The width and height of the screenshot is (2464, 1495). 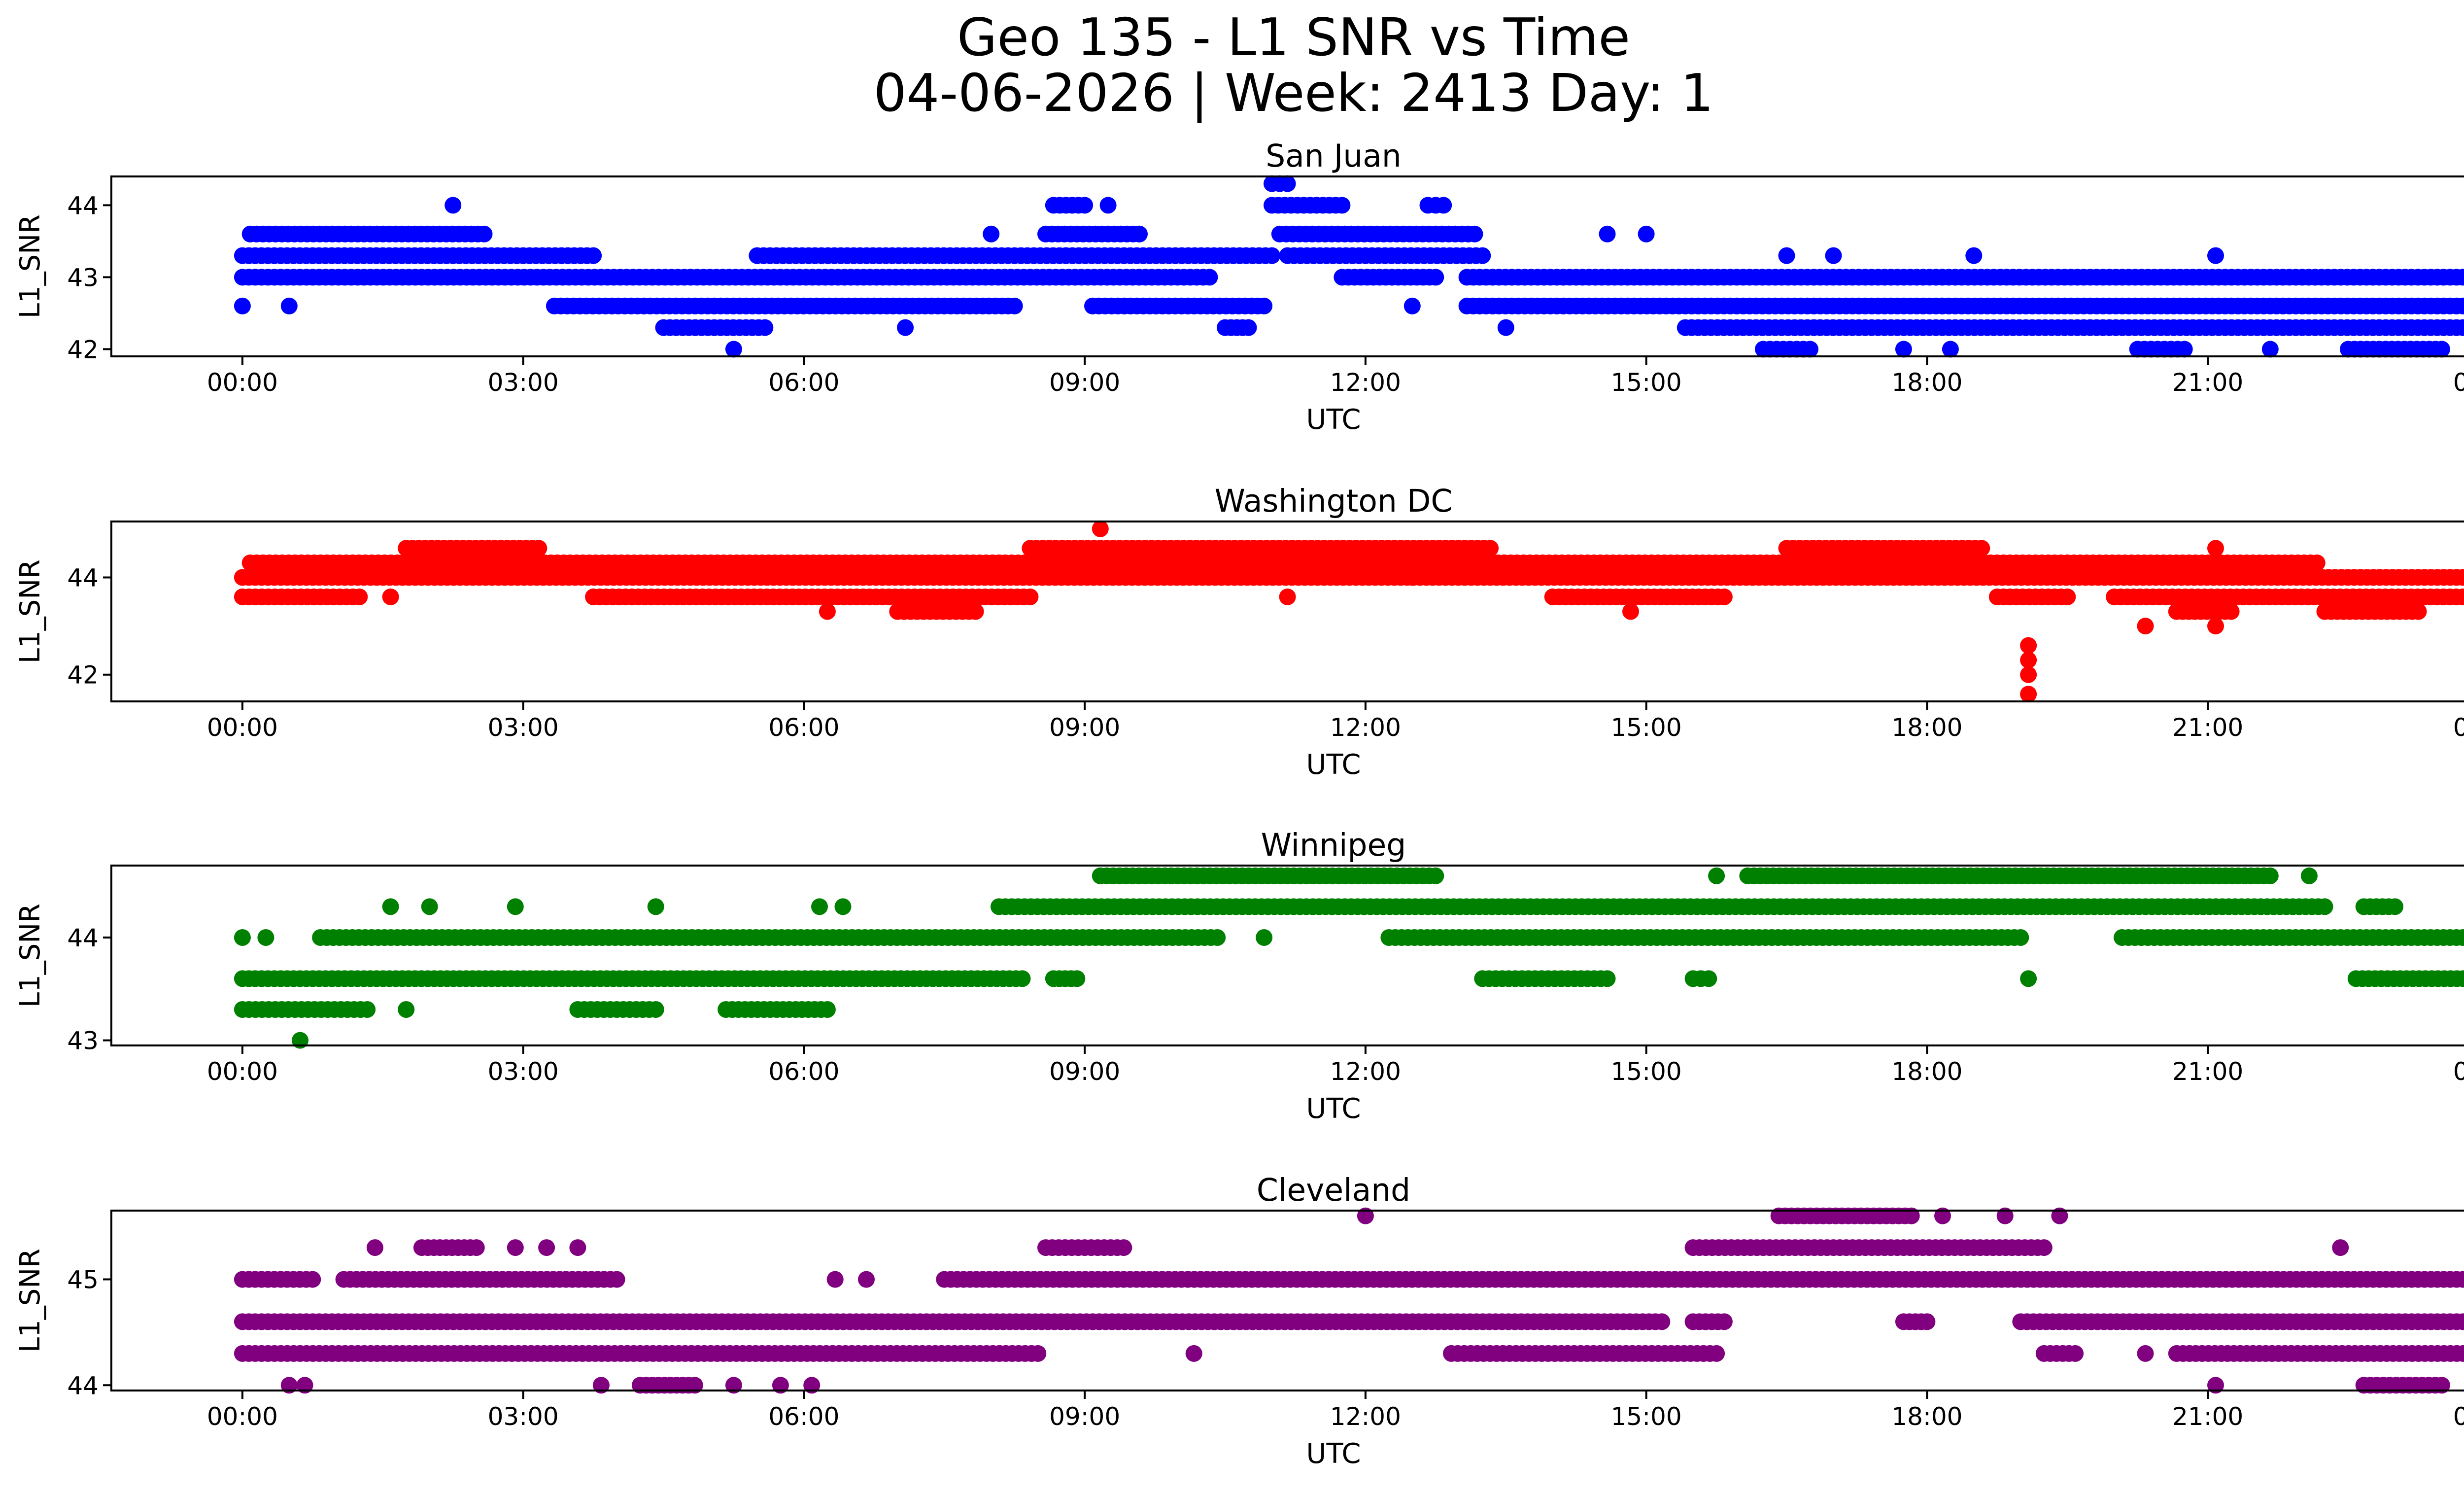 What do you see at coordinates (1334, 156) in the screenshot?
I see `panel-title: San Juan` at bounding box center [1334, 156].